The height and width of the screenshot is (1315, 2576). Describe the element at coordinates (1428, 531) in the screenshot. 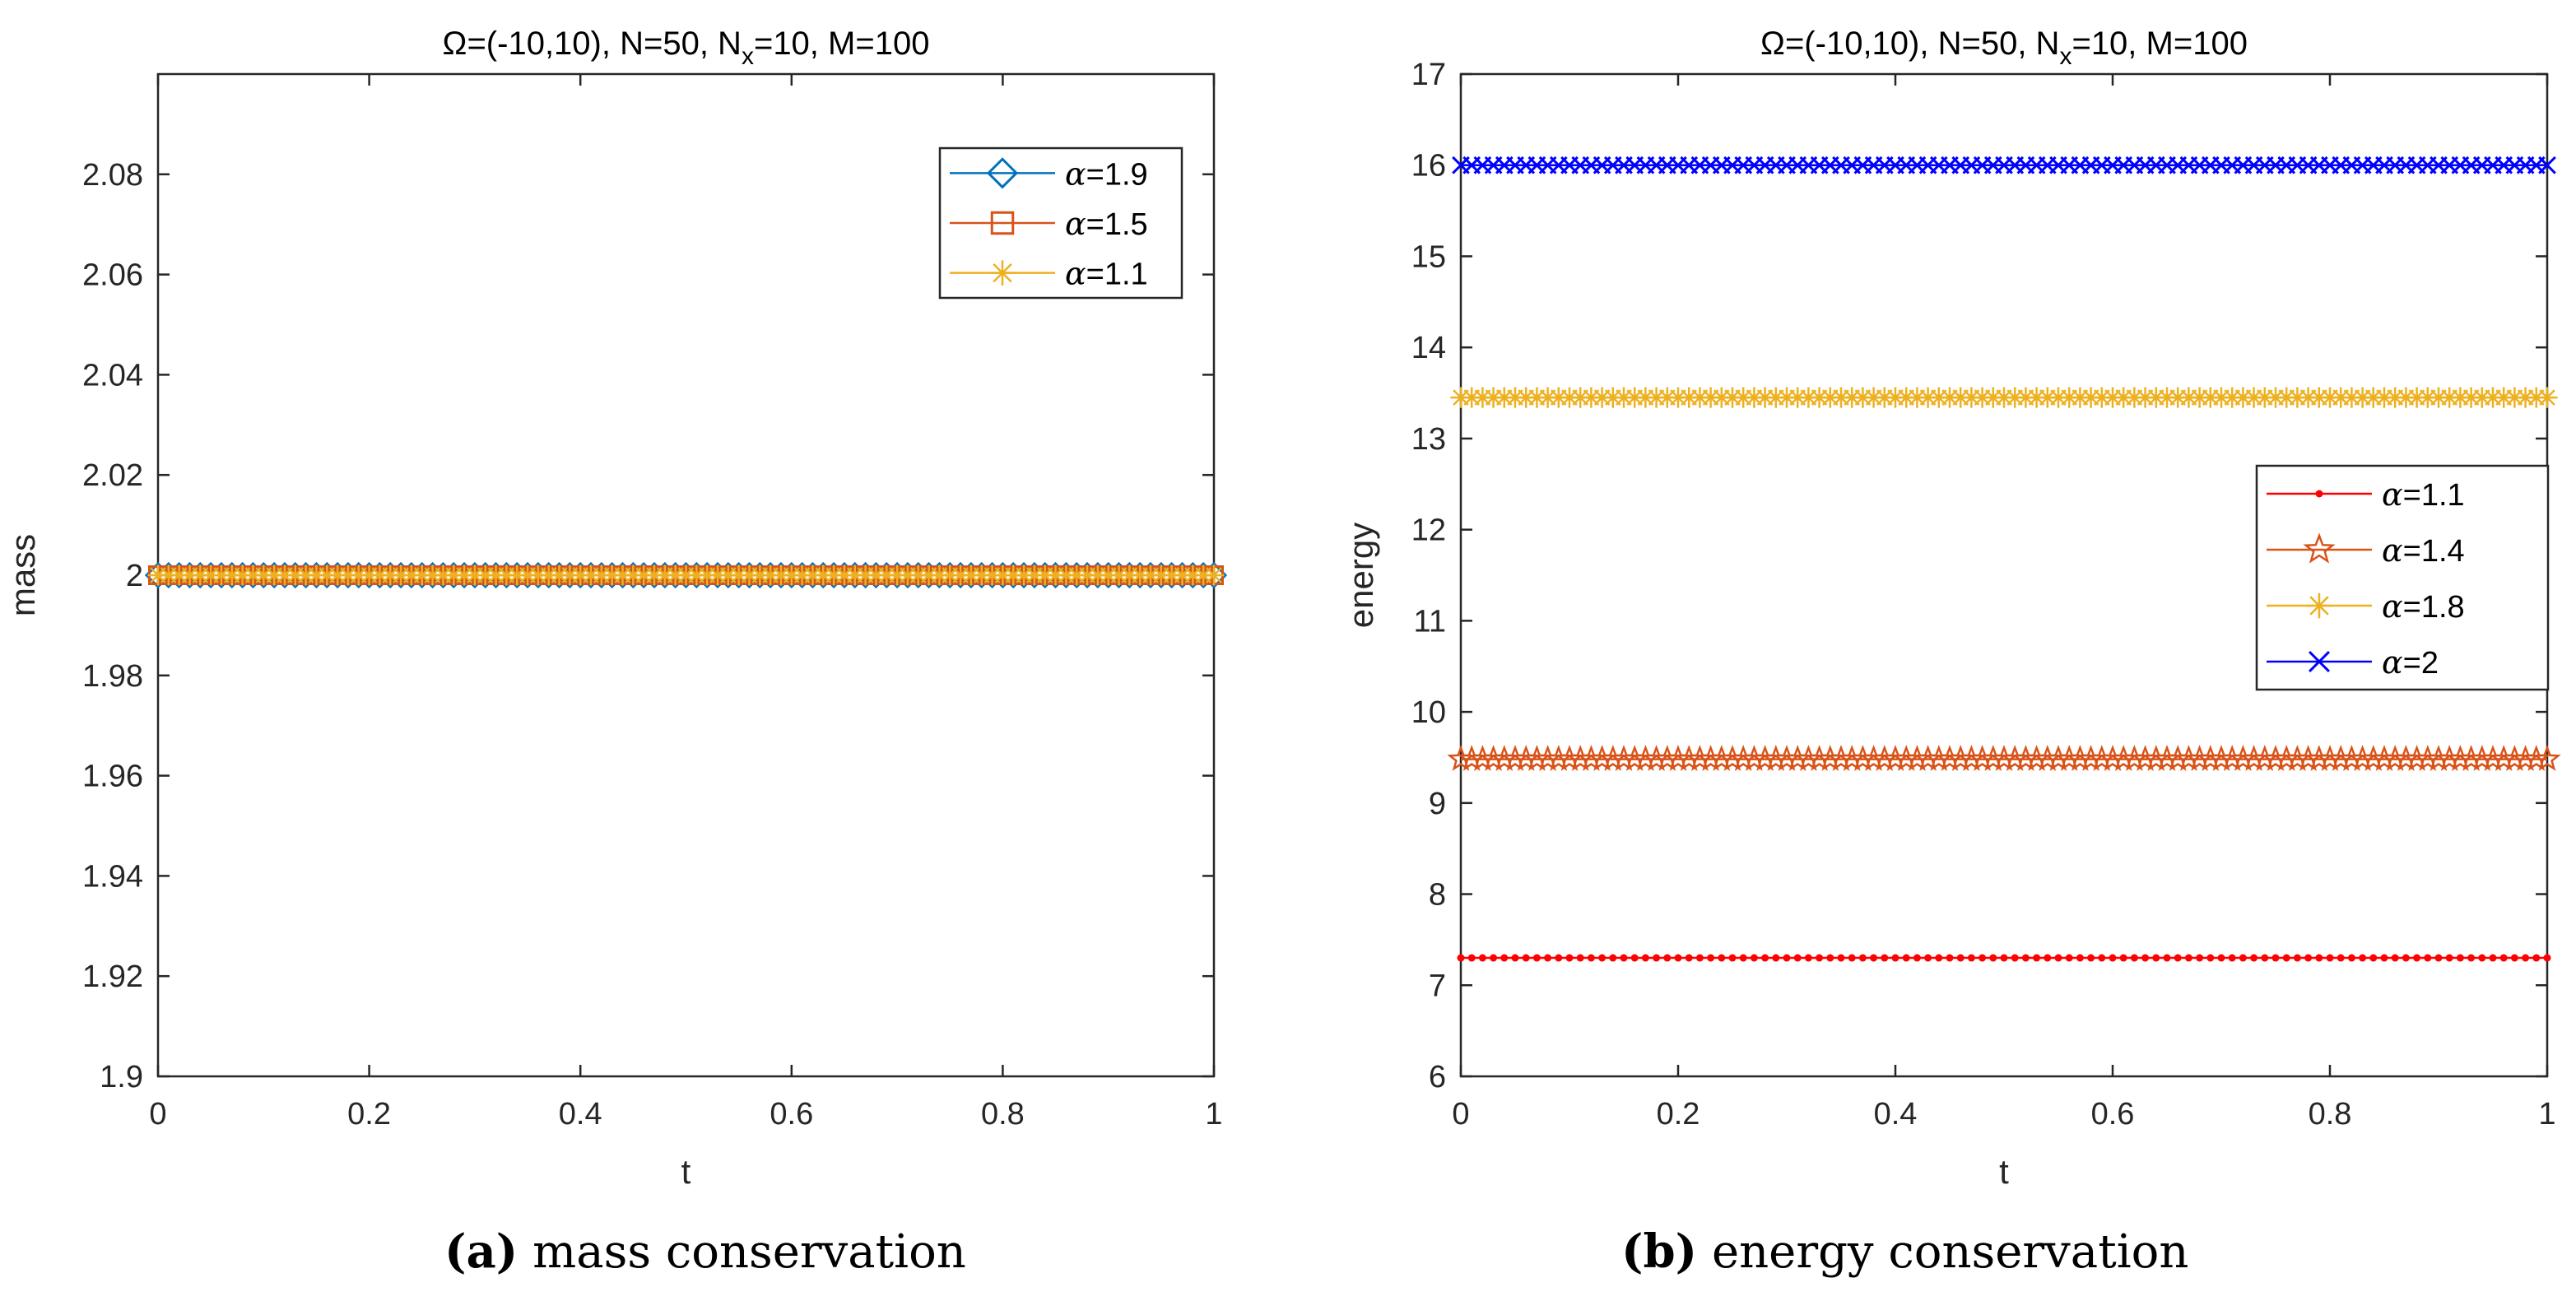

I see `y-tick-label: 12` at that location.